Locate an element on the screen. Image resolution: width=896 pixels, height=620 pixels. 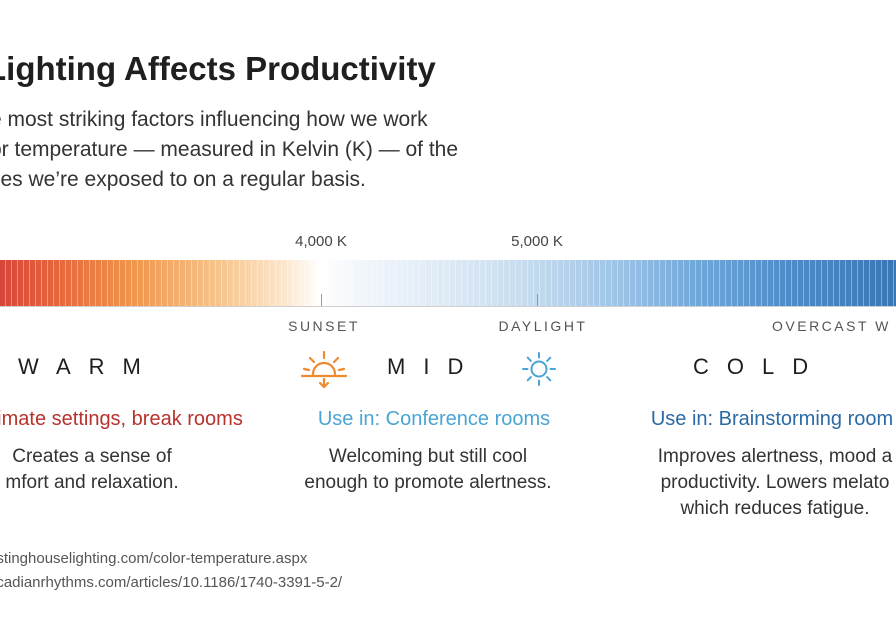
description-line: Welcoming but still cool is located at coordinates (428, 456).